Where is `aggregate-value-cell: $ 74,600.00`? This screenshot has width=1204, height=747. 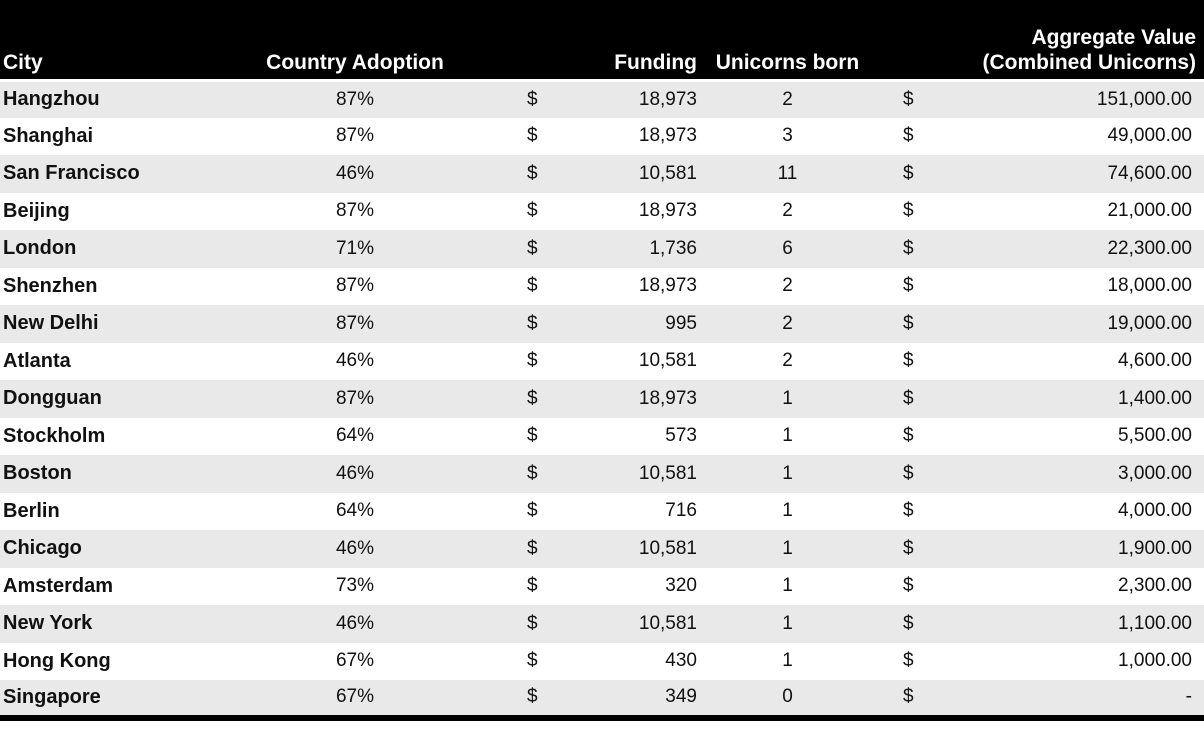
aggregate-value-cell: $ 74,600.00 is located at coordinates (1037, 174).